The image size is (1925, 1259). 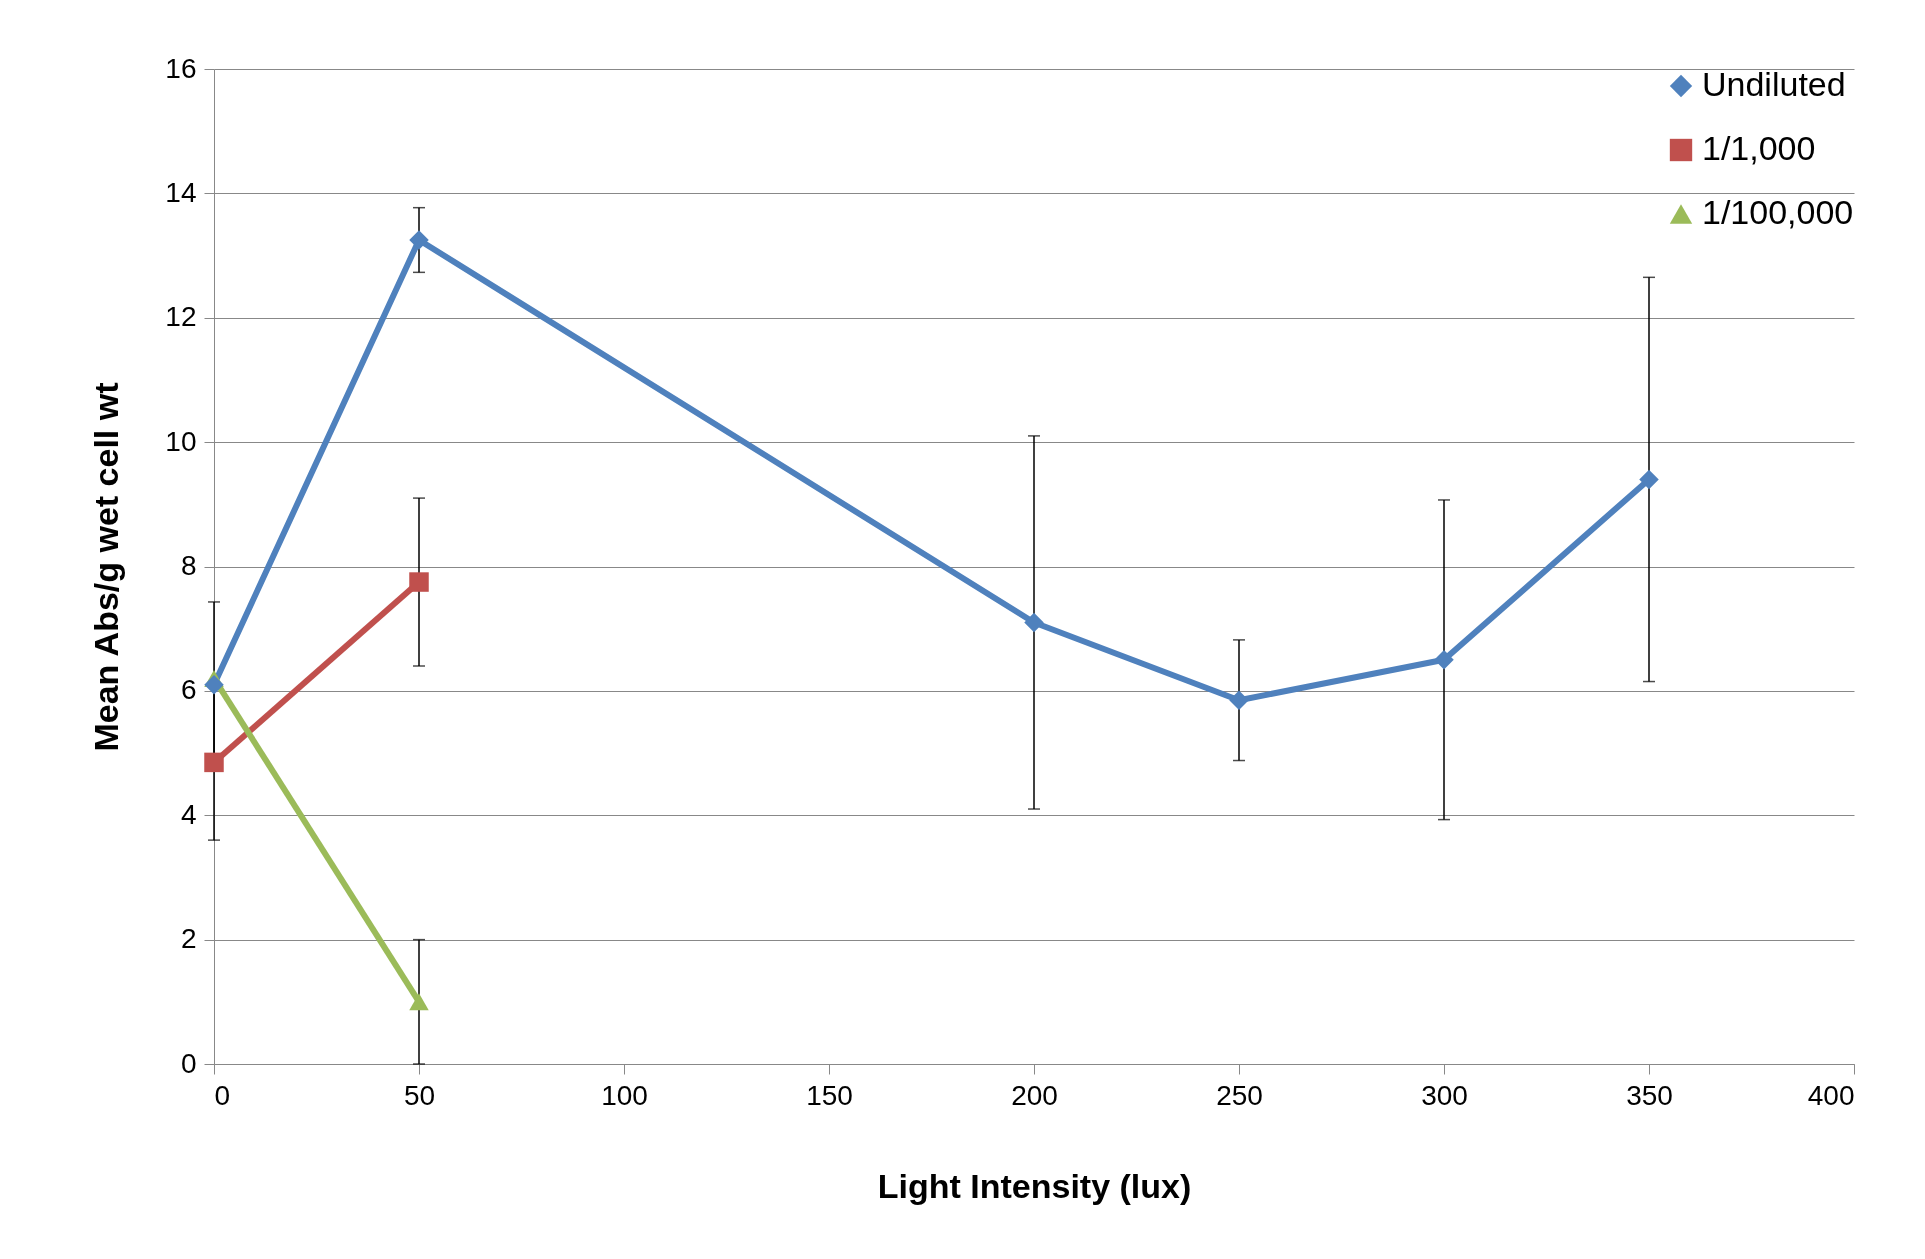 What do you see at coordinates (624, 1095) in the screenshot?
I see `x-tick-label: 100` at bounding box center [624, 1095].